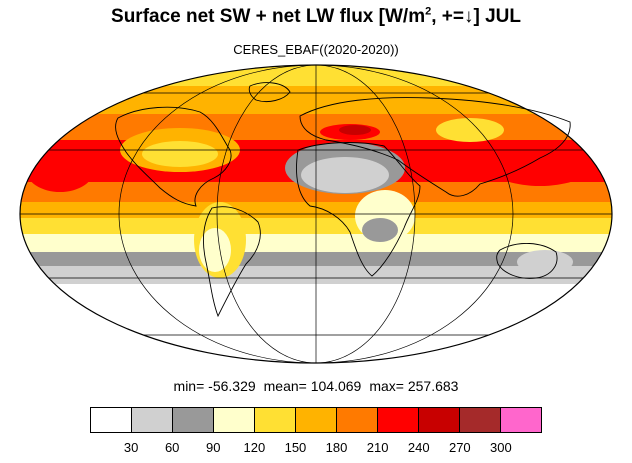  What do you see at coordinates (414, 386) in the screenshot?
I see `stat-max: max= 257.683` at bounding box center [414, 386].